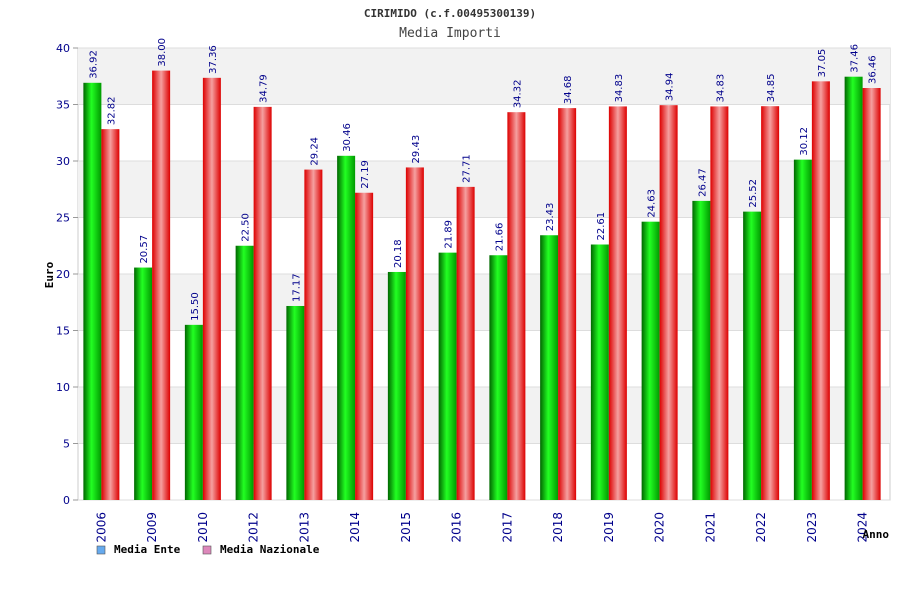 This screenshot has width=900, height=600. Describe the element at coordinates (457, 527) in the screenshot. I see `x-tick-label: 2016` at that location.